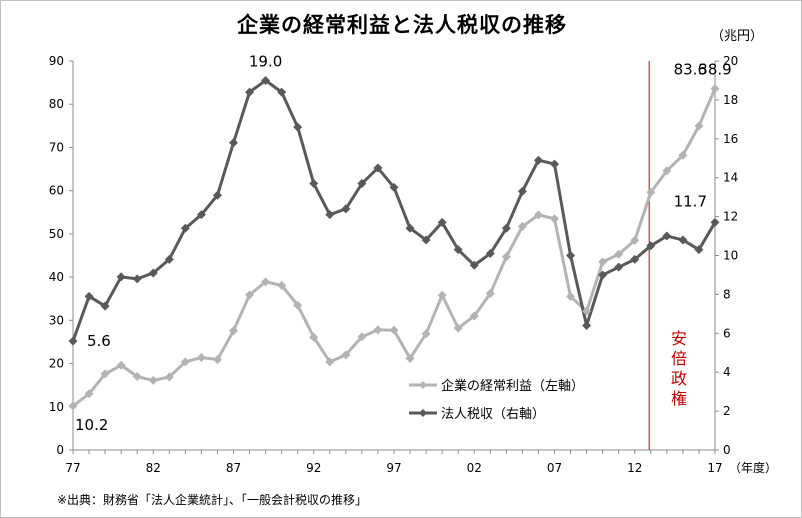  I want to click on y-left-tick-label: 40, so click(56, 277).